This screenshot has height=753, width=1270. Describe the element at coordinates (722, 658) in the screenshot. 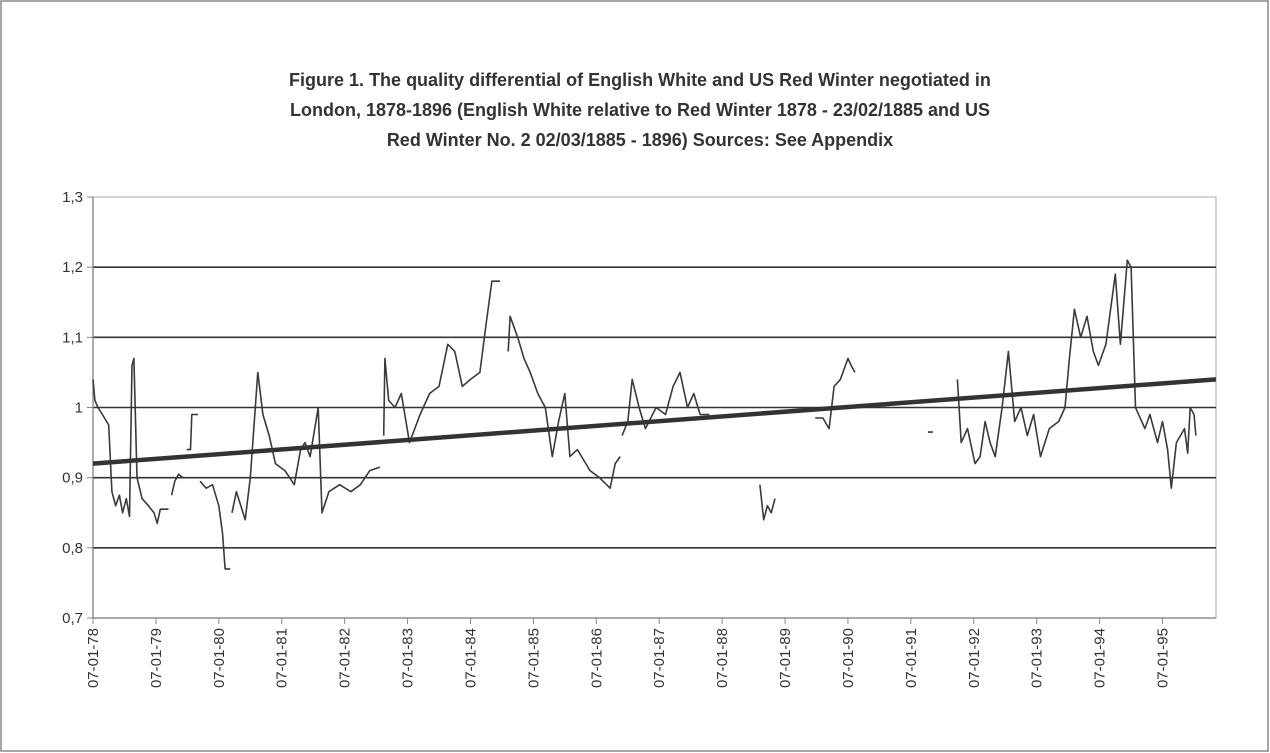

I see `x-tick-label: 07-01-88` at that location.